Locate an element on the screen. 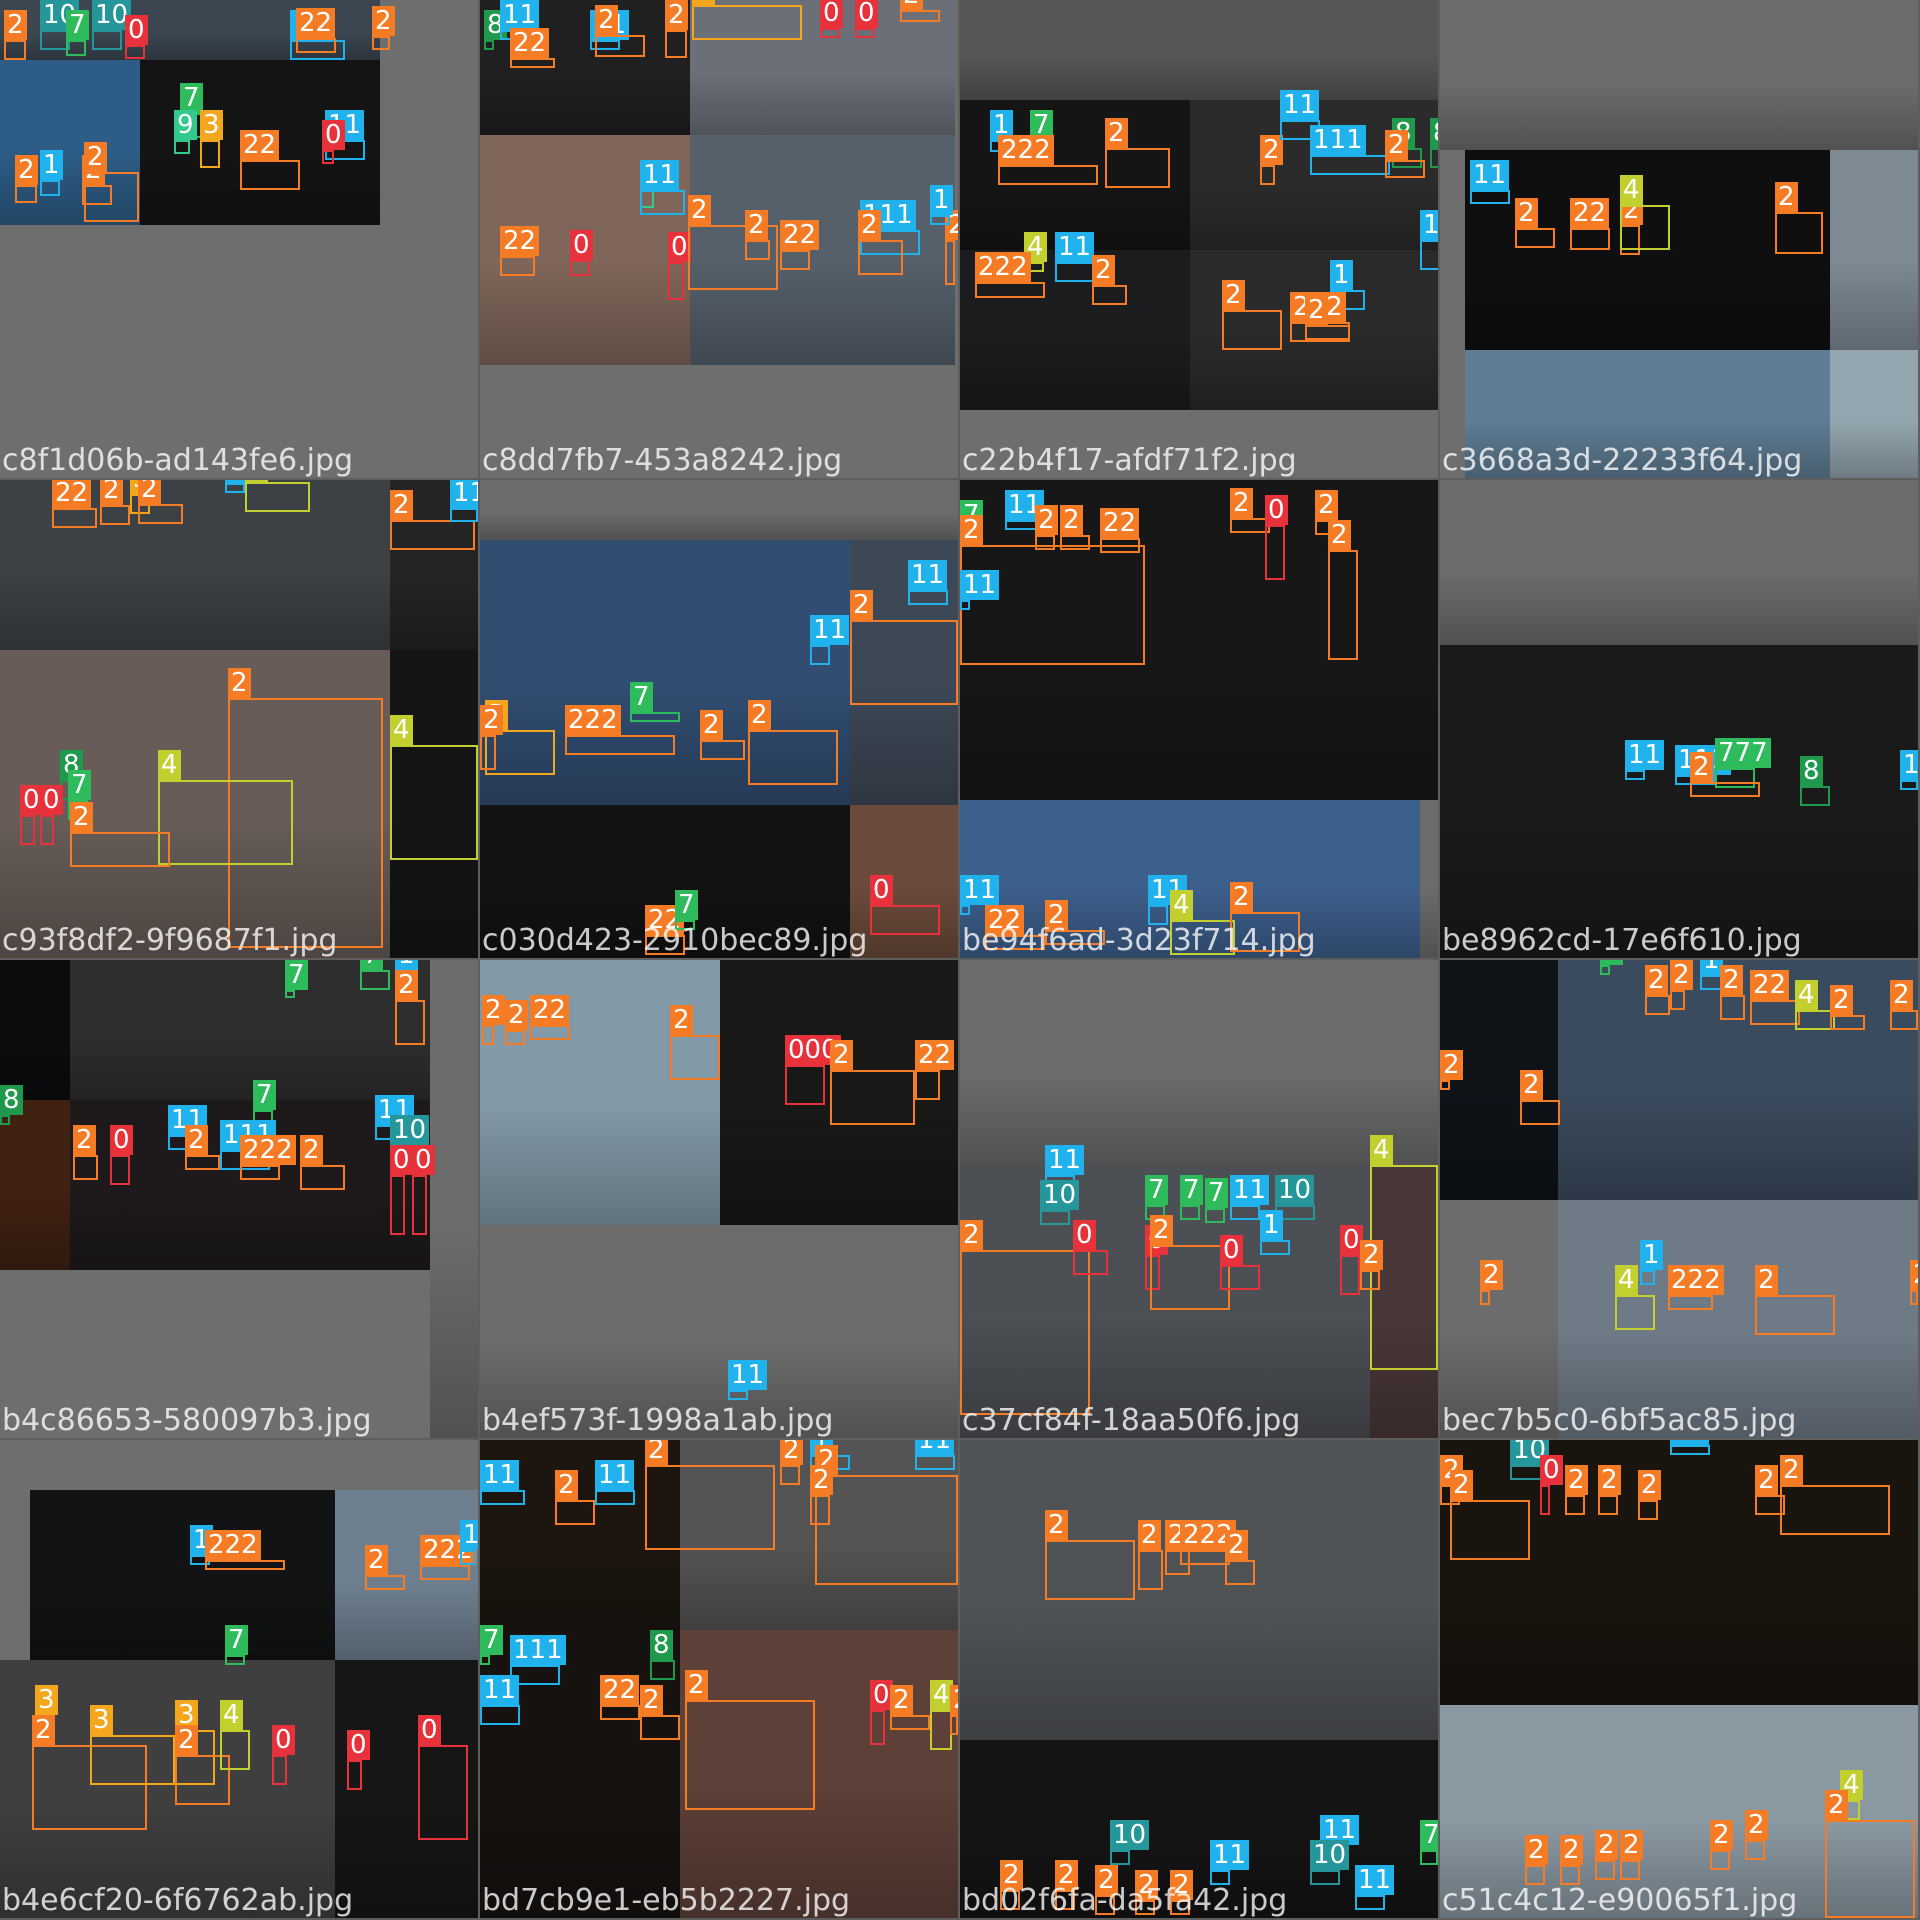 The height and width of the screenshot is (1920, 1920). tile-filename: c030d423-2910bec89.jpg is located at coordinates (675, 940).